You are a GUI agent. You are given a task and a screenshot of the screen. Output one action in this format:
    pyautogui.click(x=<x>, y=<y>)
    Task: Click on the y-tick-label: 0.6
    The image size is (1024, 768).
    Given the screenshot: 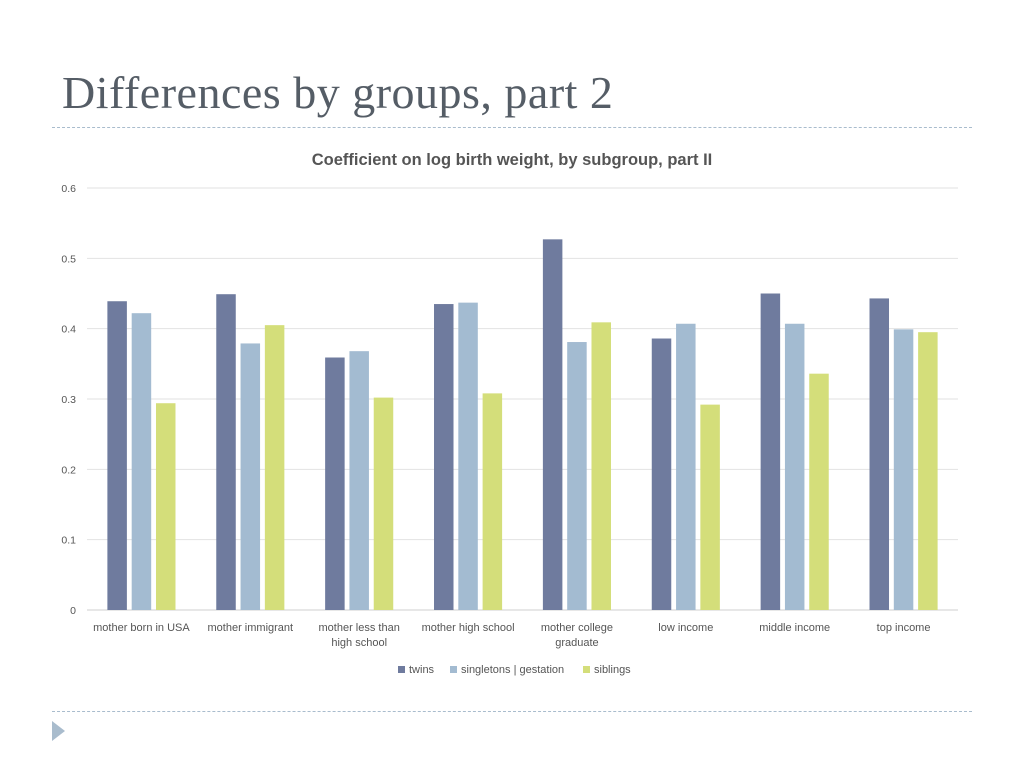 What is the action you would take?
    pyautogui.click(x=68, y=189)
    